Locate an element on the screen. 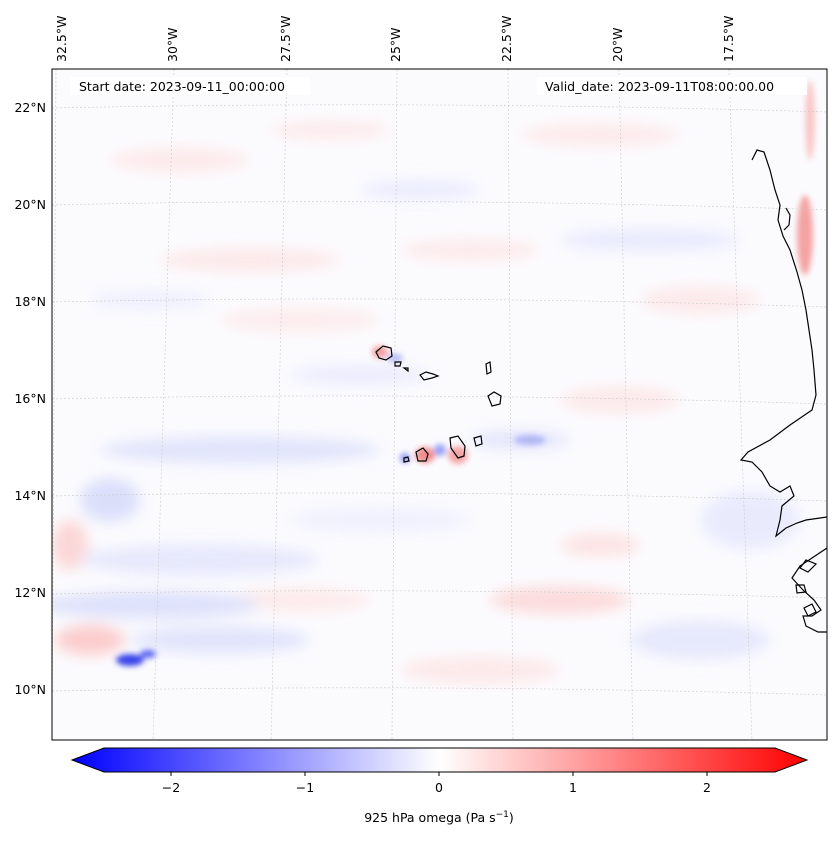 This screenshot has height=843, width=837. colorbar-tick-label: −1 is located at coordinates (305, 787).